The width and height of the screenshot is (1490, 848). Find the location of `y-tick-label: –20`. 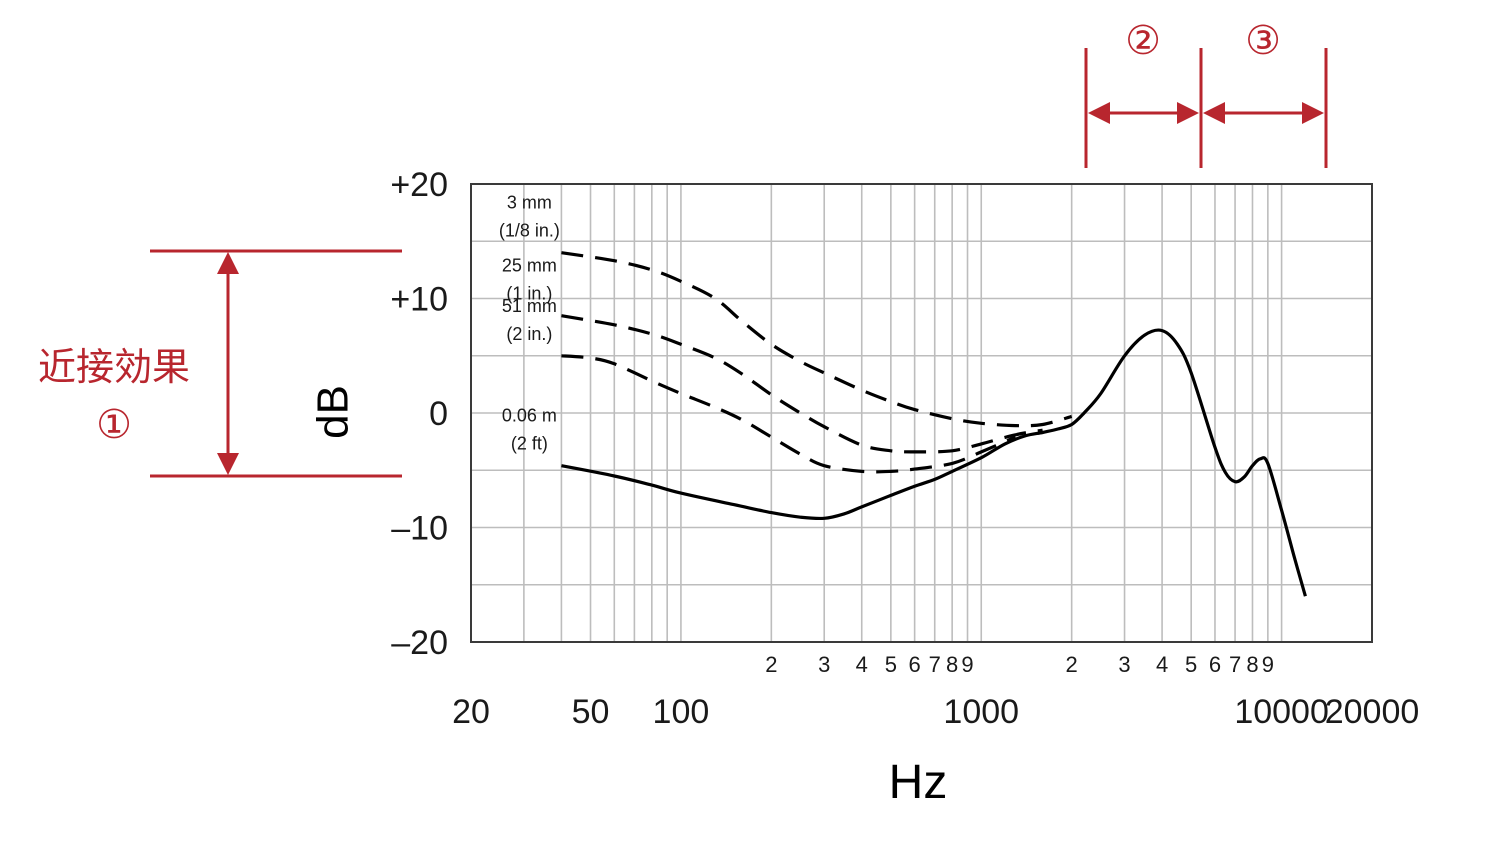

y-tick-label: –20 is located at coordinates (419, 643).